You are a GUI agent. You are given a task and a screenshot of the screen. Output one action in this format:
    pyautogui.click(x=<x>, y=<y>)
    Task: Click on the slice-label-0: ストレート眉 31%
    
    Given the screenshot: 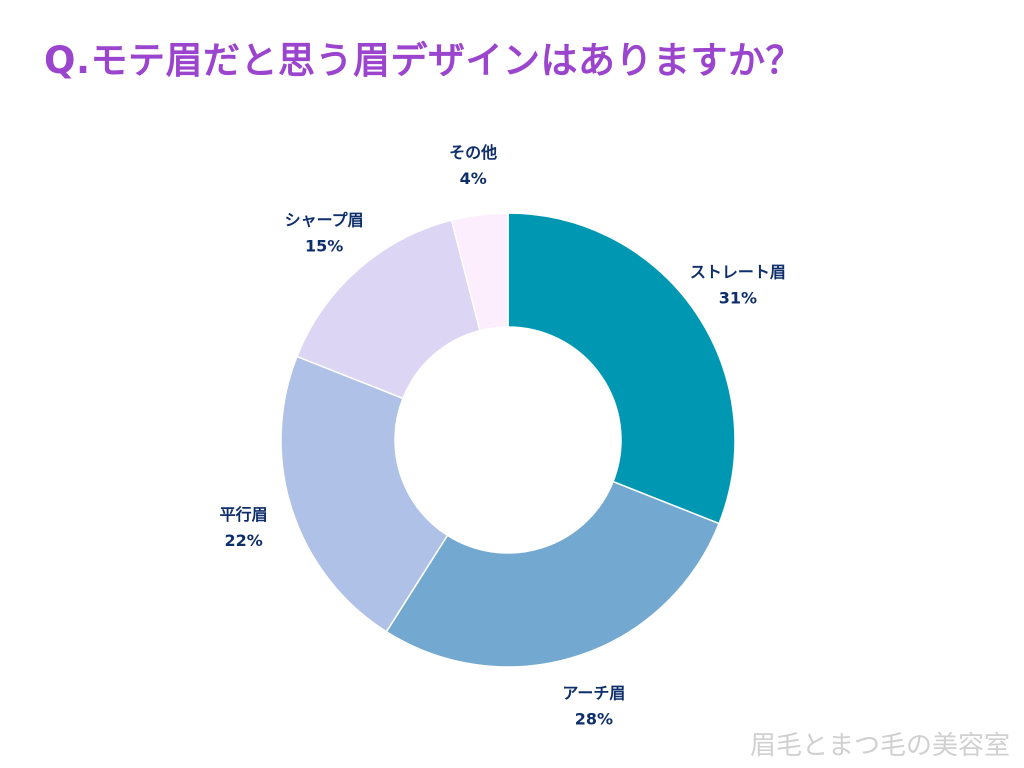 What is the action you would take?
    pyautogui.click(x=738, y=285)
    